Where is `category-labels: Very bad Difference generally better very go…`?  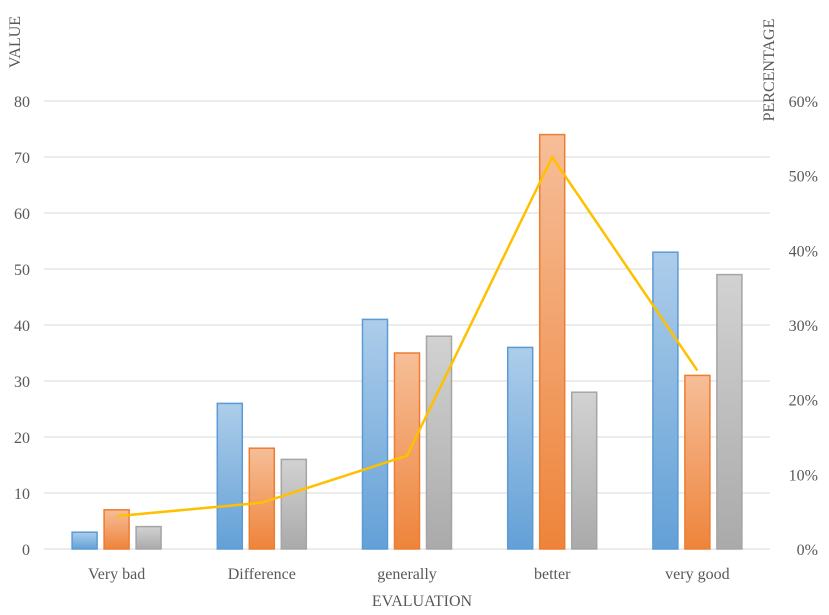
category-labels: Very bad Difference generally better very go… is located at coordinates (409, 574).